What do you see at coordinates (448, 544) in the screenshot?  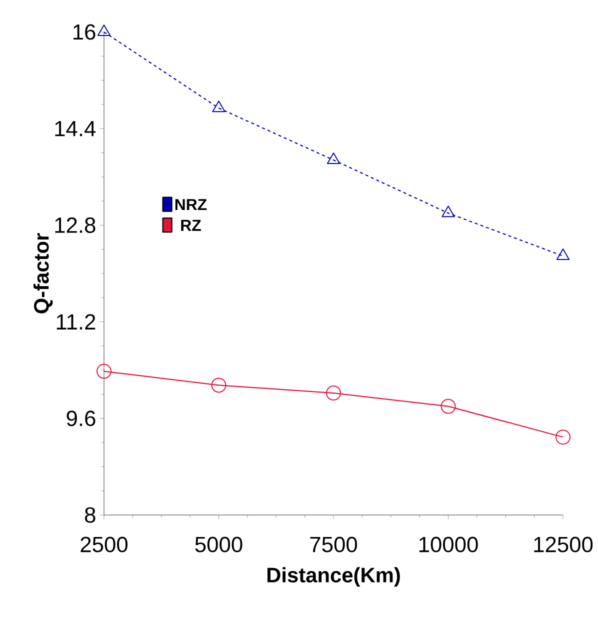 I see `x-tick-label: 10000` at bounding box center [448, 544].